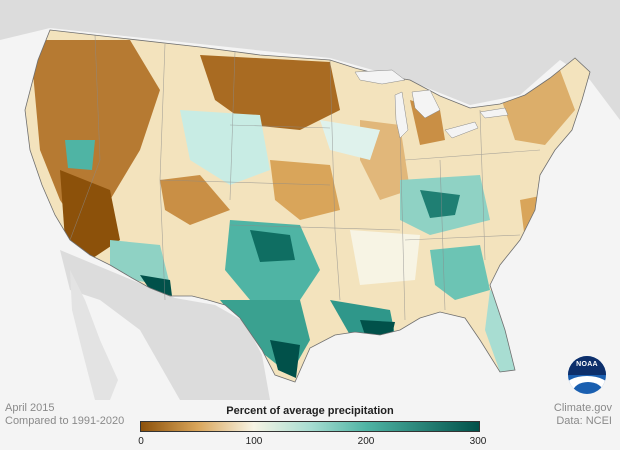  Describe the element at coordinates (582, 408) in the screenshot. I see `credit-label: Climate.gov` at that location.